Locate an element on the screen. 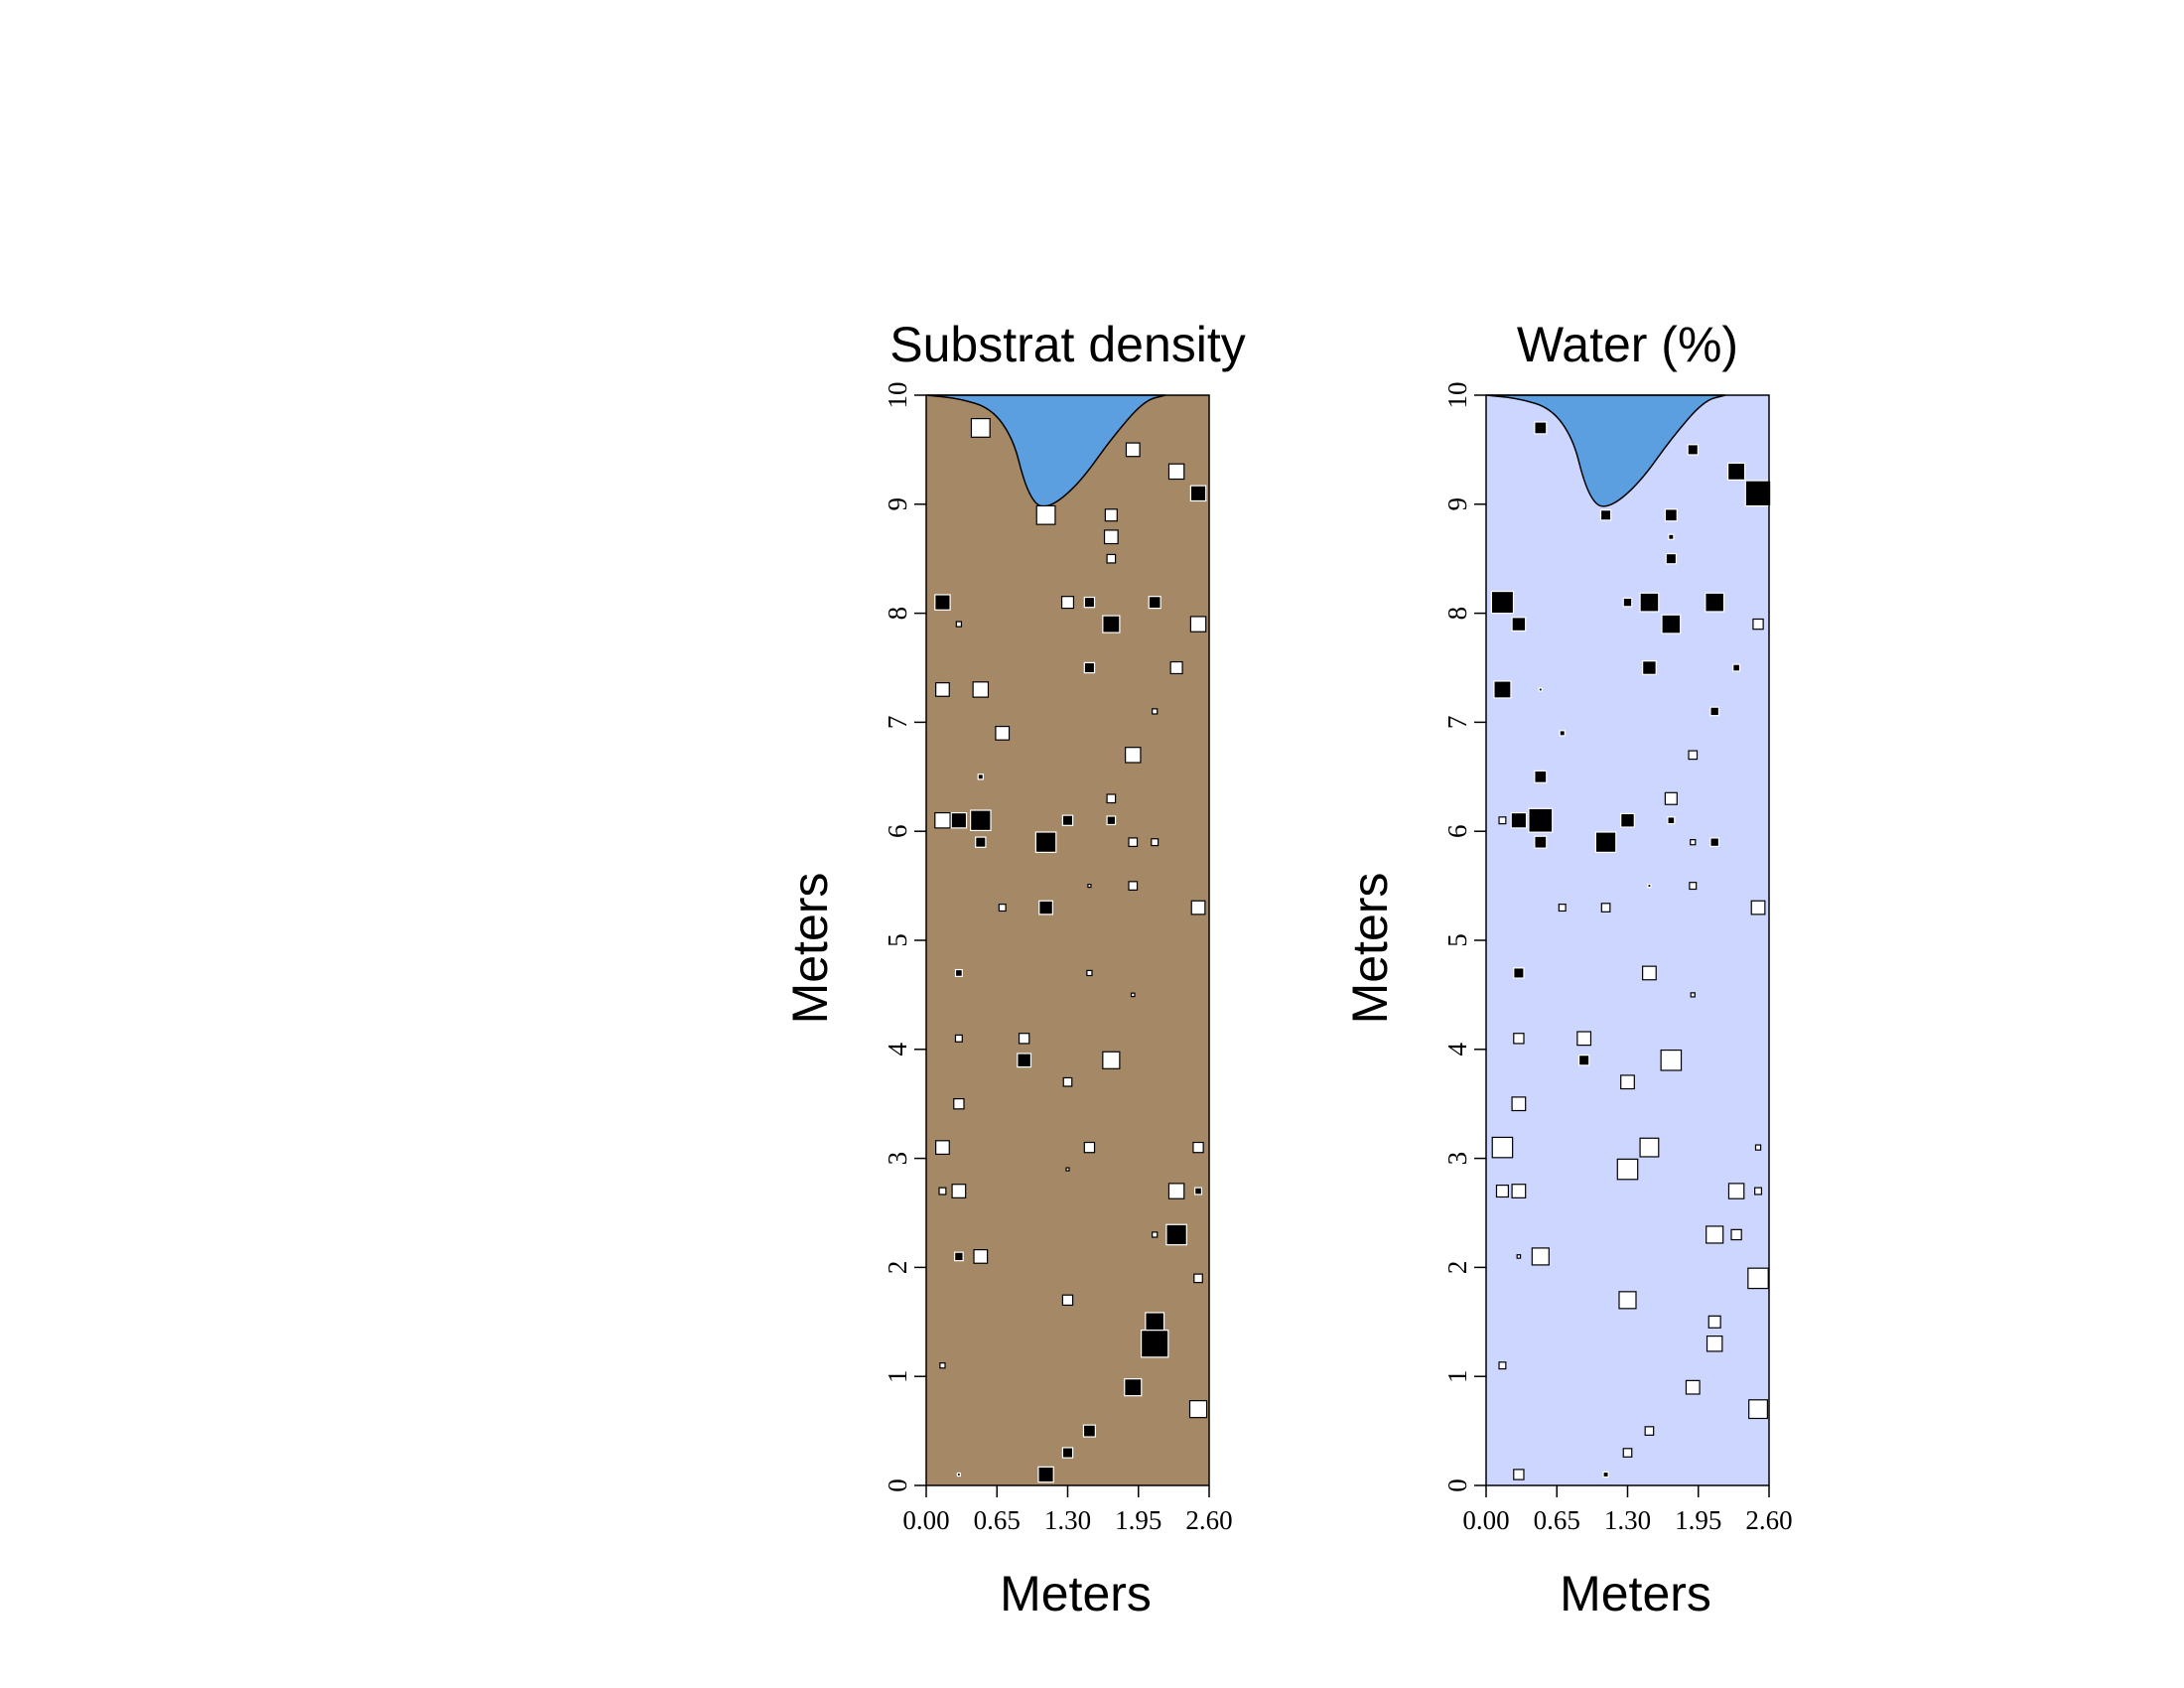 The width and height of the screenshot is (2184, 1688). x-tick-label: 1.95 is located at coordinates (1138, 1520).